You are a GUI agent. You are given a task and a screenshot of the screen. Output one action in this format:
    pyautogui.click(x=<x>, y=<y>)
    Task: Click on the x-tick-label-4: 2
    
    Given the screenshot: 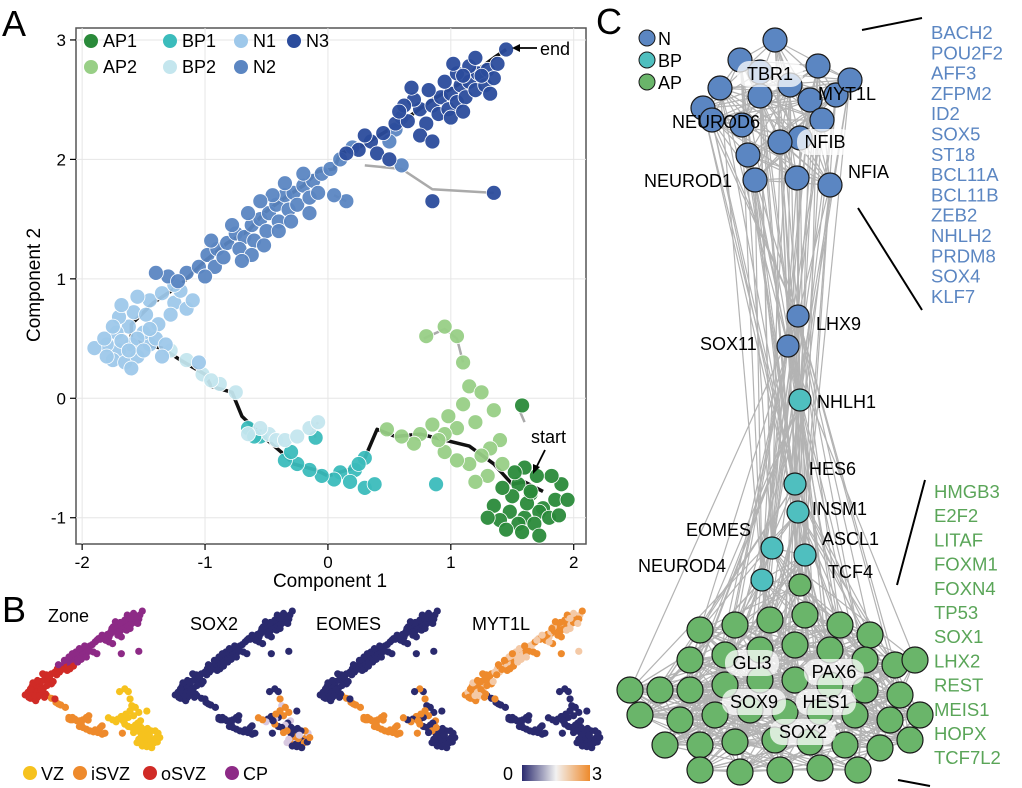 What is the action you would take?
    pyautogui.click(x=573, y=562)
    